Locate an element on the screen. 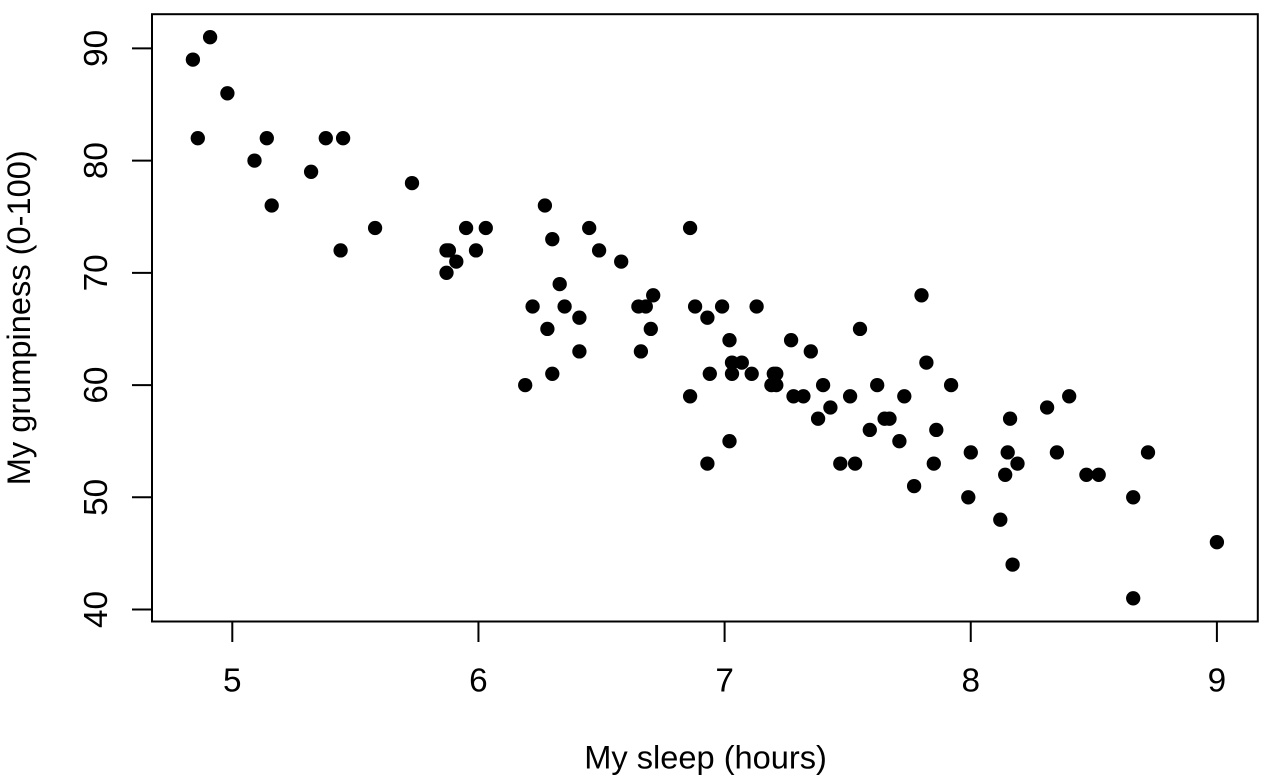 This screenshot has height=783, width=1270. svg-text: 50 is located at coordinates (96, 497).